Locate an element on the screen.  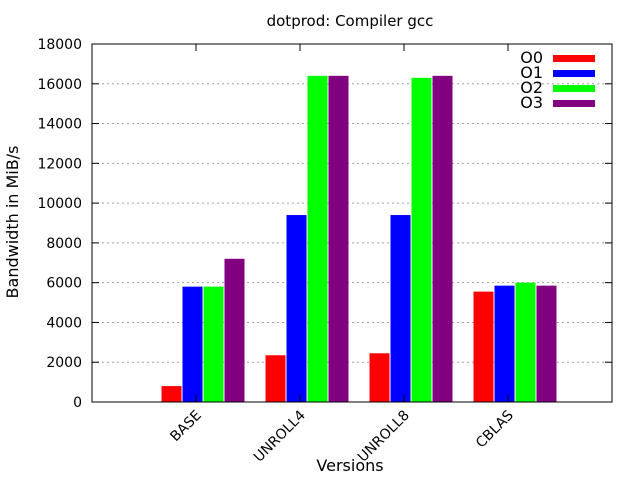
y-tick-label: 0 is located at coordinates (77, 403).